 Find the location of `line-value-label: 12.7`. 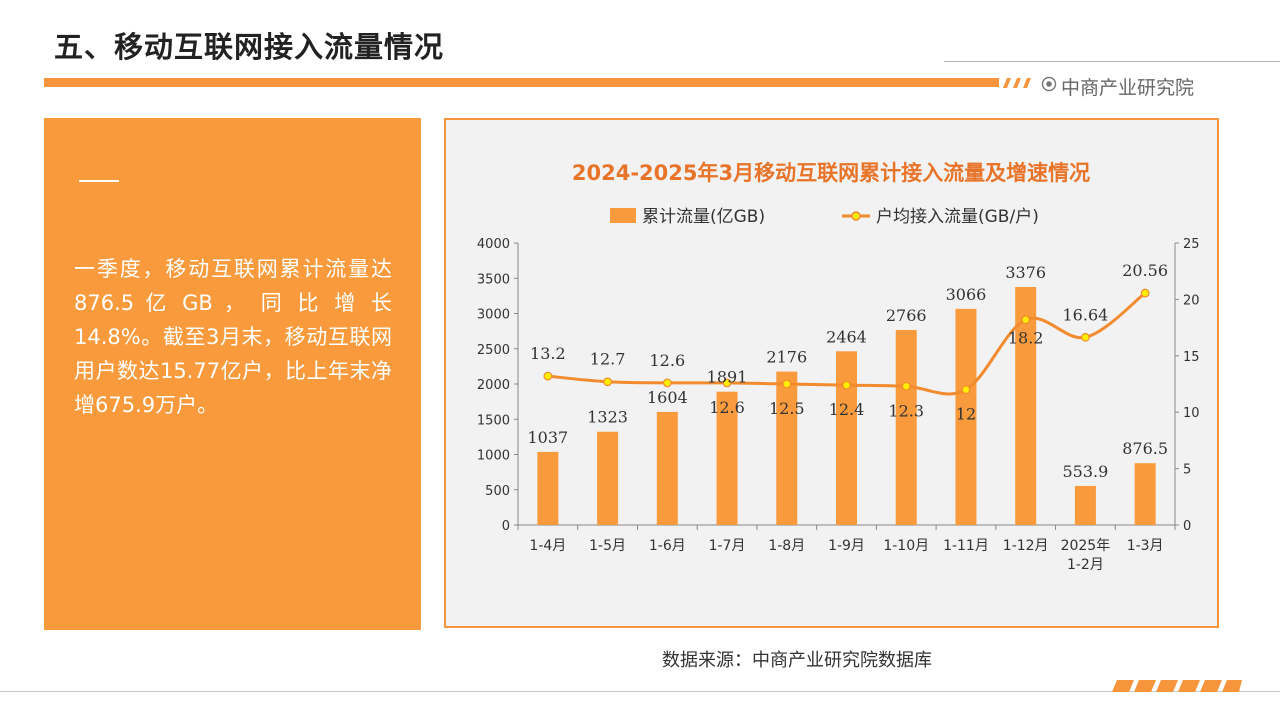

line-value-label: 12.7 is located at coordinates (608, 359).